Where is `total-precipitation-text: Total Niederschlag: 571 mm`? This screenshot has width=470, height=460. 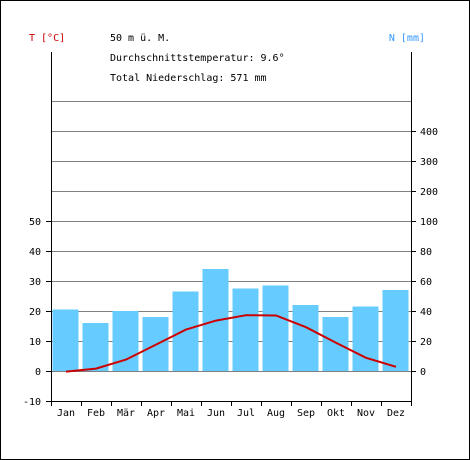
total-precipitation-text: Total Niederschlag: 571 mm is located at coordinates (188, 78).